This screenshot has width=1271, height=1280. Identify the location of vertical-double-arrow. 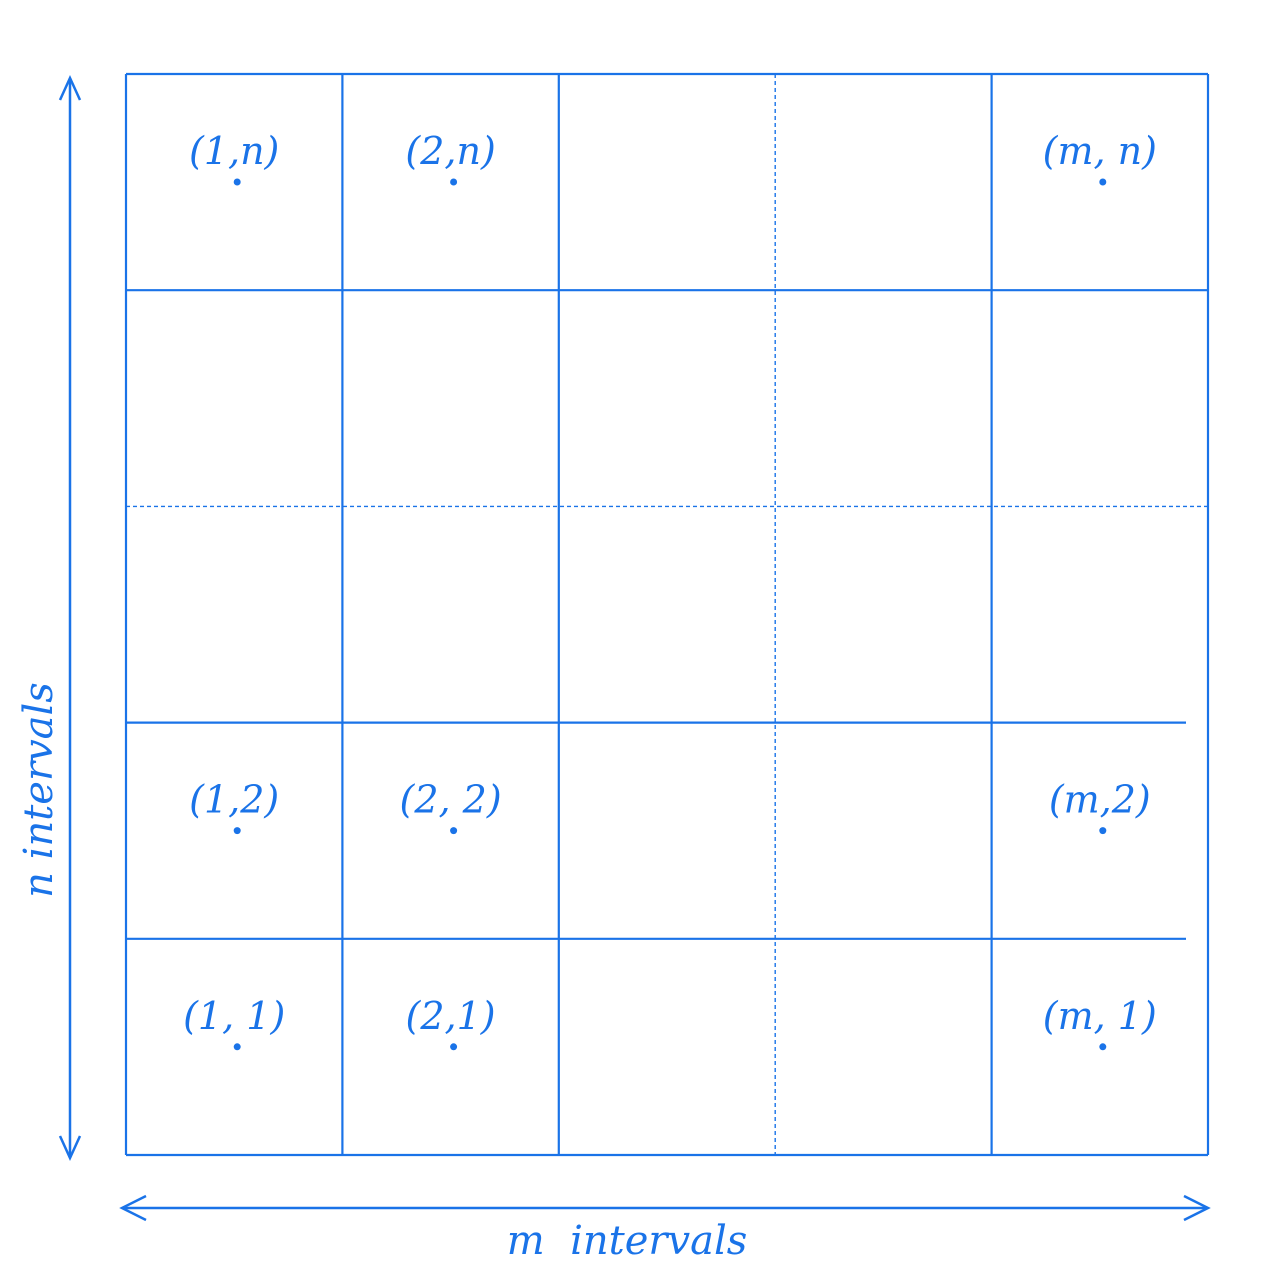
(70, 618).